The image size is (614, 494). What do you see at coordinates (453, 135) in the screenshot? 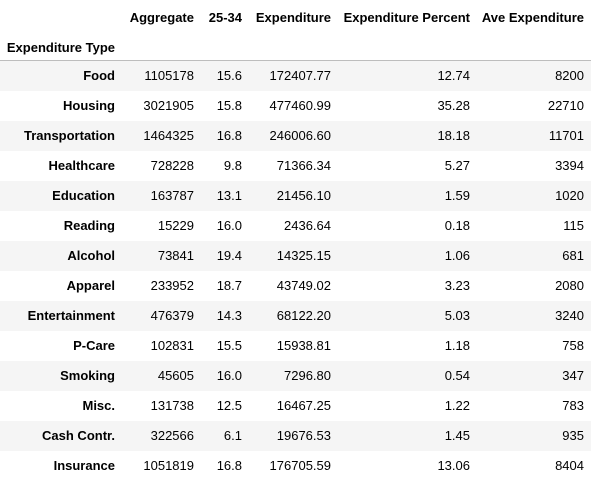
I see `table-cell: 18.18` at bounding box center [453, 135].